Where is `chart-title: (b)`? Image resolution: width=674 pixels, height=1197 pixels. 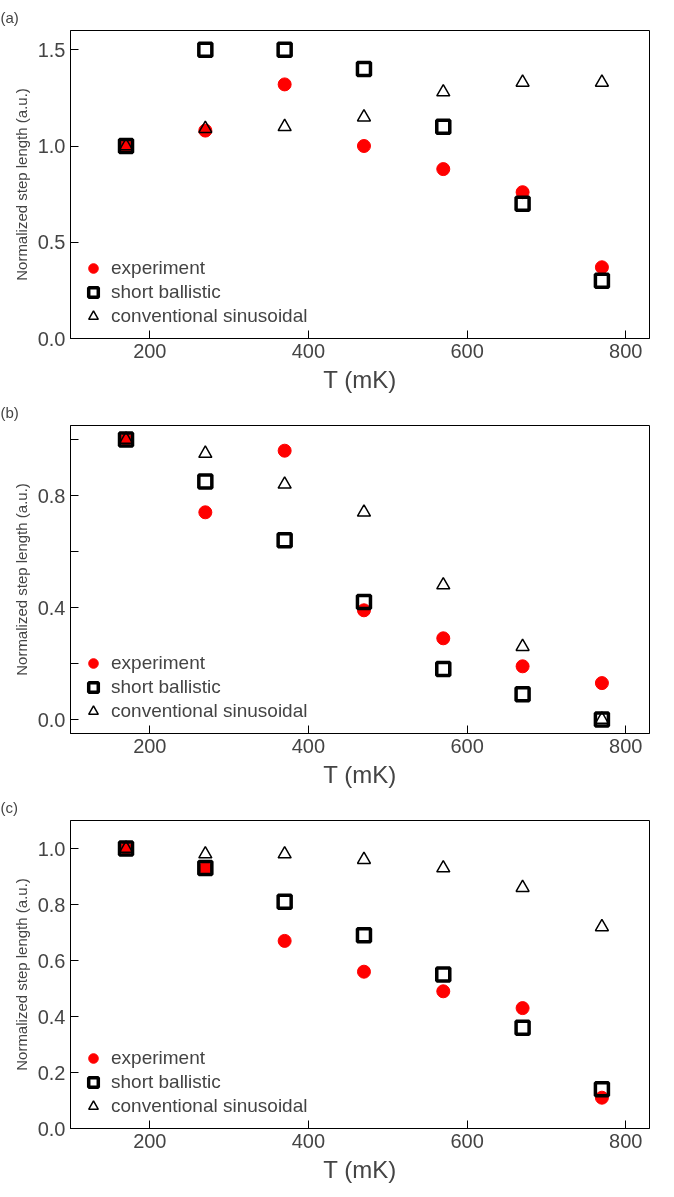 chart-title: (b) is located at coordinates (9, 412).